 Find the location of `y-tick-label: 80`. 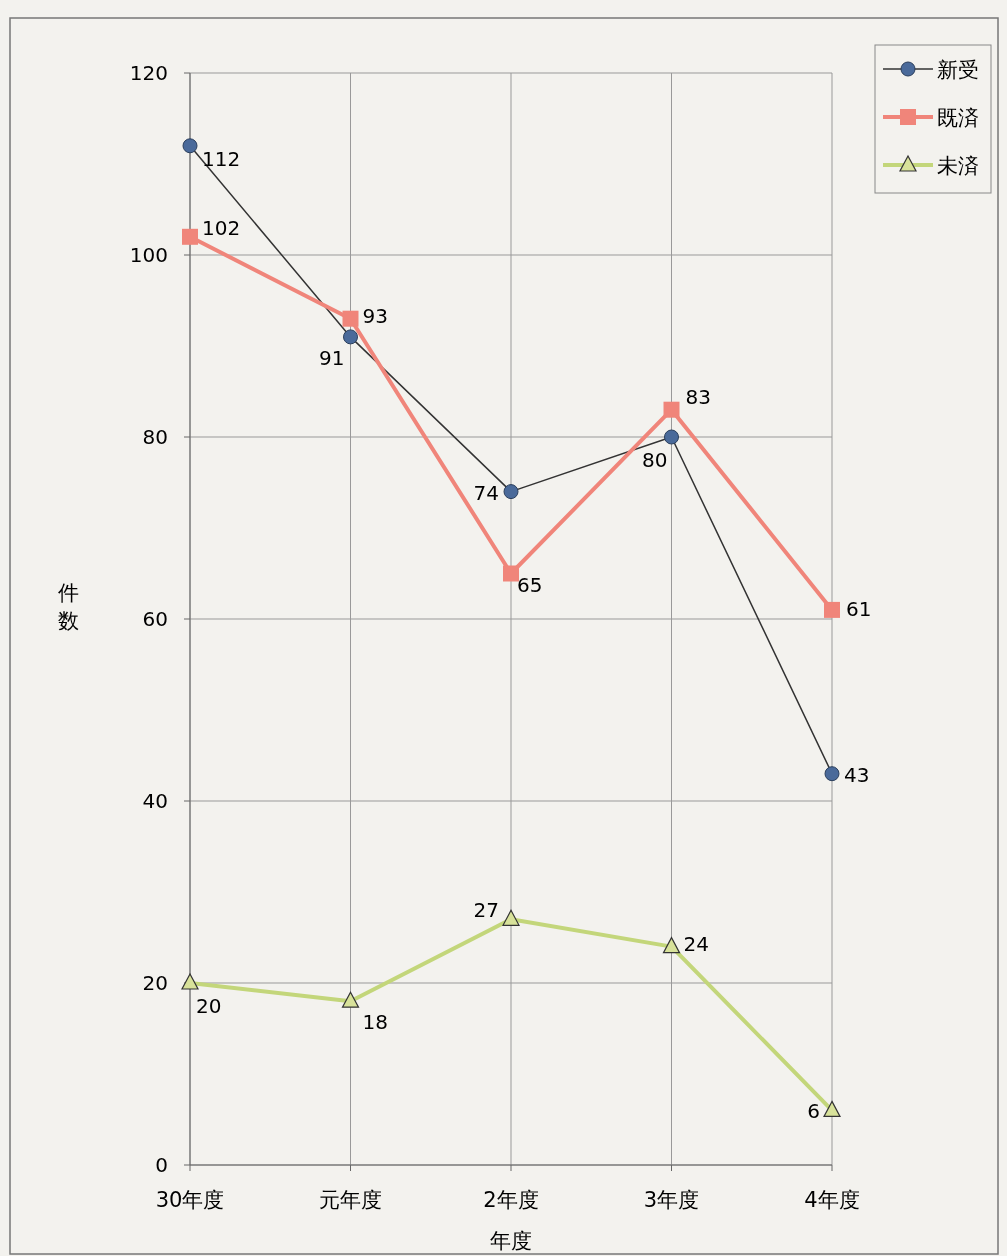

y-tick-label: 80 is located at coordinates (155, 437).